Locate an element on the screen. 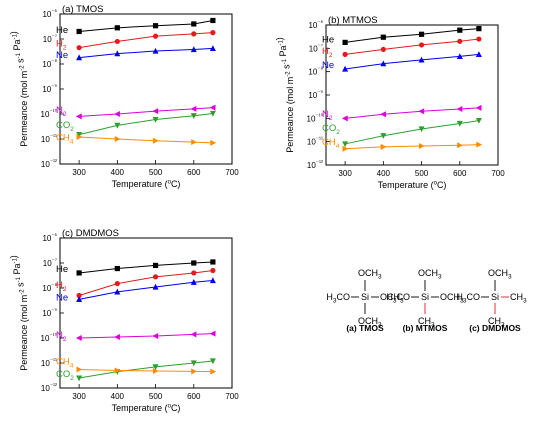  plot-frame is located at coordinates (146, 89).